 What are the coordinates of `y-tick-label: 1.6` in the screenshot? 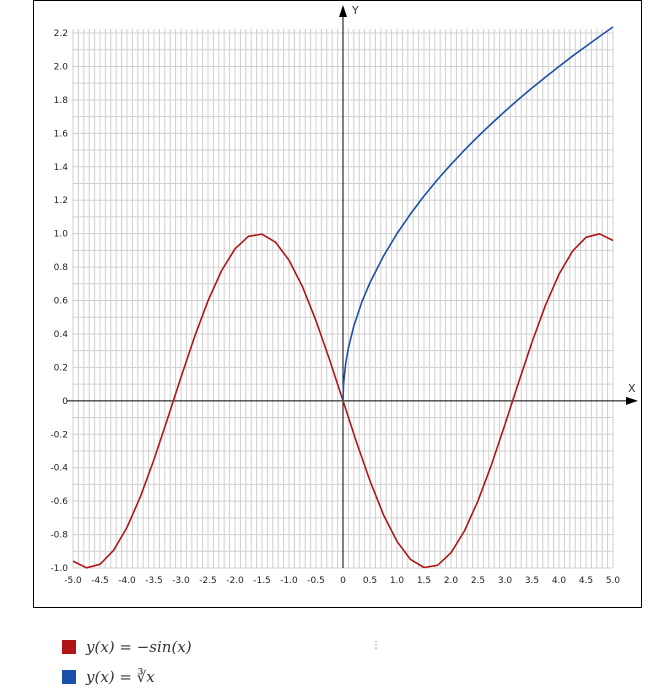 It's located at (61, 134).